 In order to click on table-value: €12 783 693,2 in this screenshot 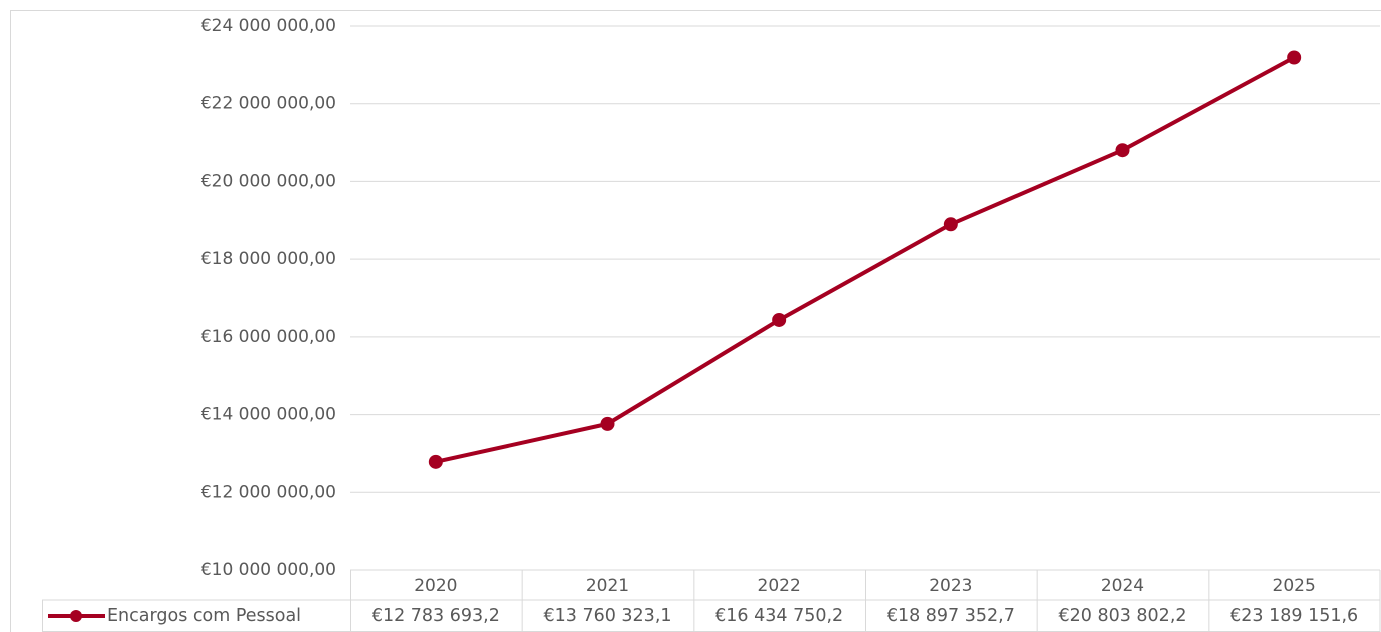, I will do `click(436, 616)`.